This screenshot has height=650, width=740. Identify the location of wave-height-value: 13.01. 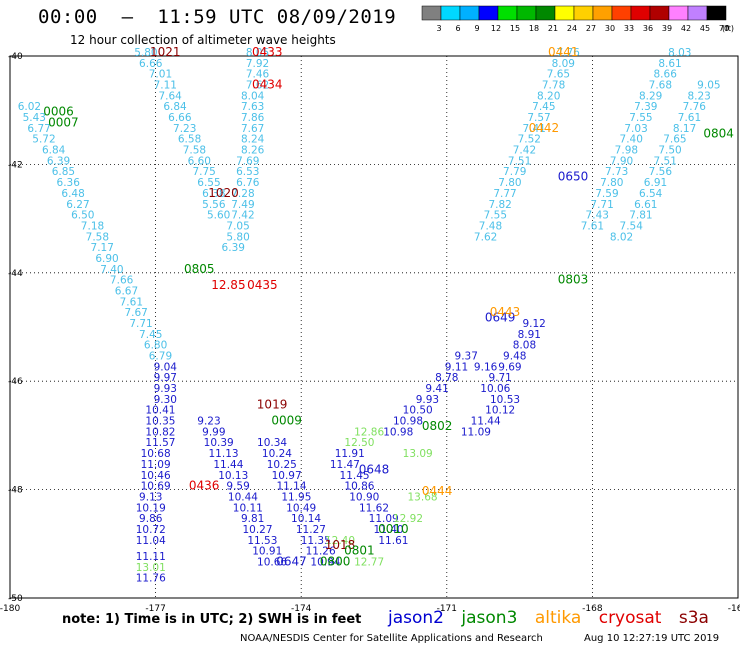
(151, 568).